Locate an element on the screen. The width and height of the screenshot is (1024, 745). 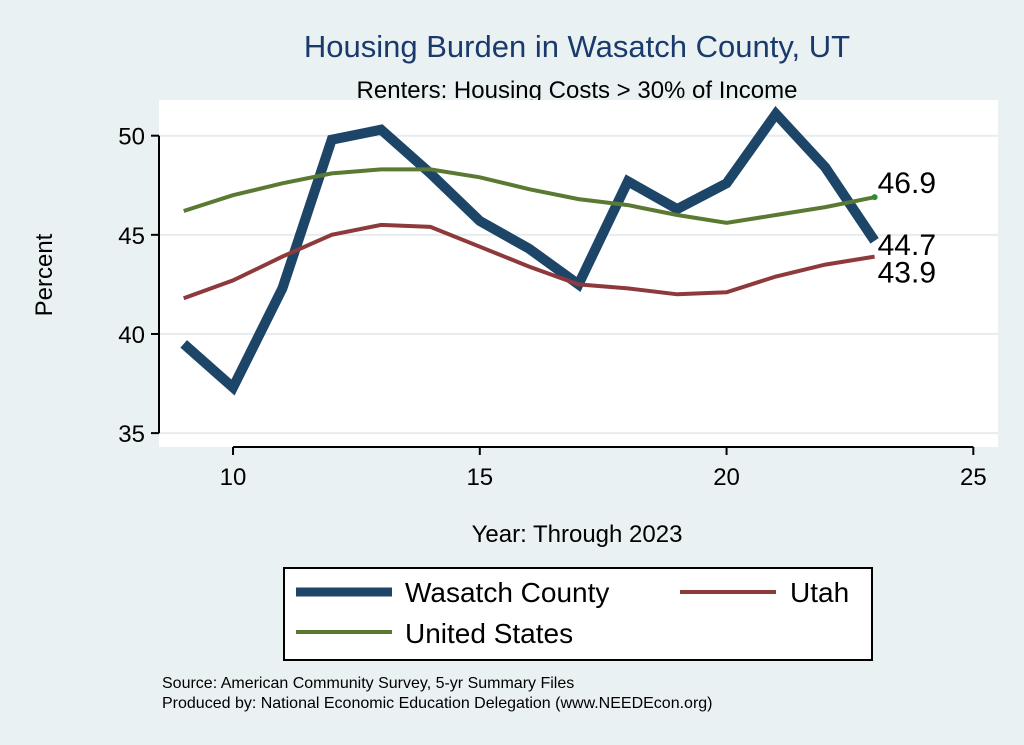
us-end-marker is located at coordinates (874, 197).